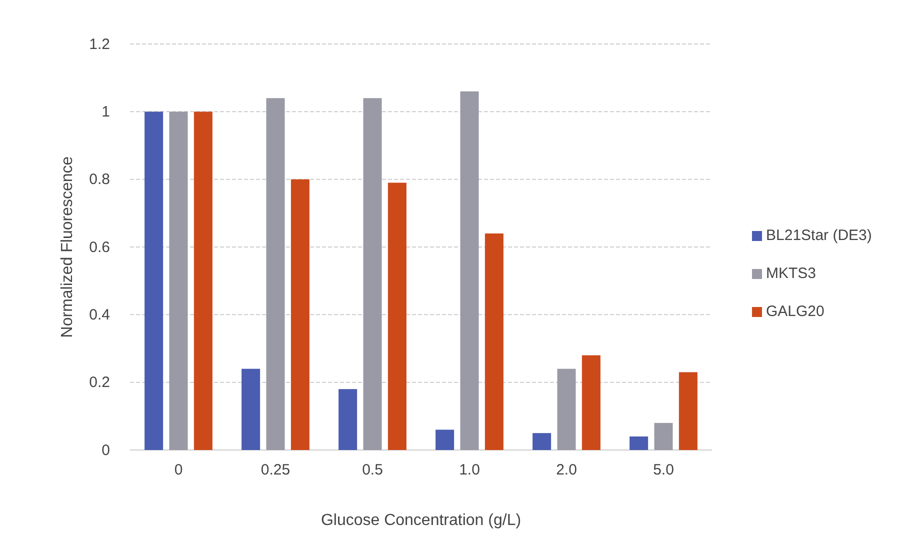 The image size is (924, 557). What do you see at coordinates (372, 470) in the screenshot?
I see `x-tick-label: 0.5` at bounding box center [372, 470].